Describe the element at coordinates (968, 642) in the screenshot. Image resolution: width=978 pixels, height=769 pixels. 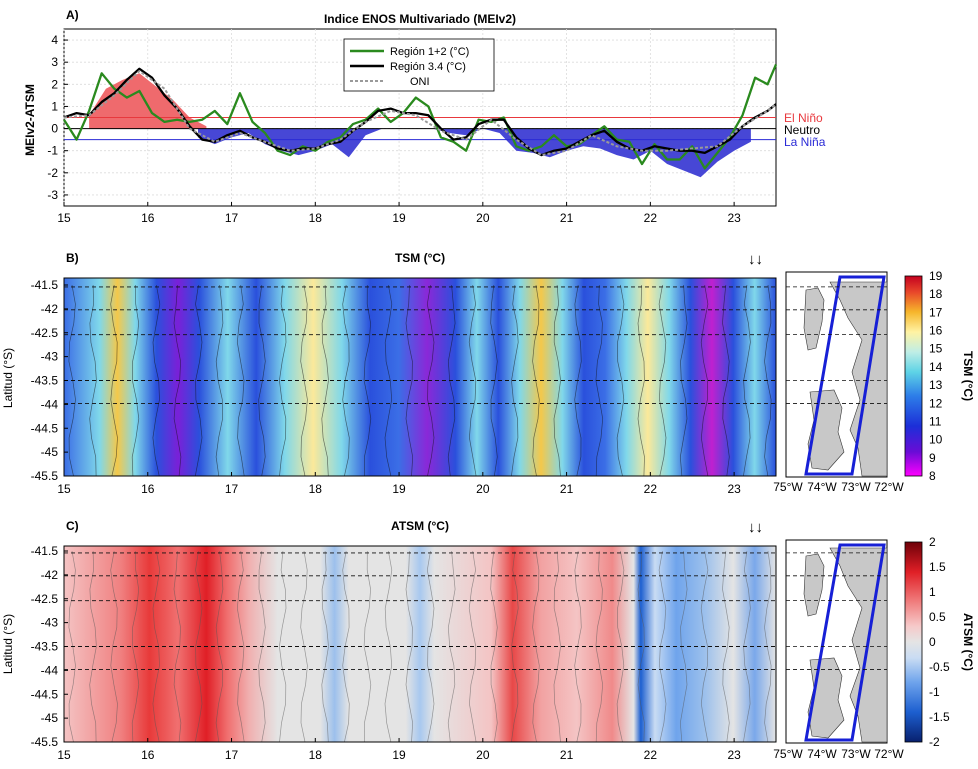
I see `panel-c-colorbar-label: ATSM (°C)` at that location.